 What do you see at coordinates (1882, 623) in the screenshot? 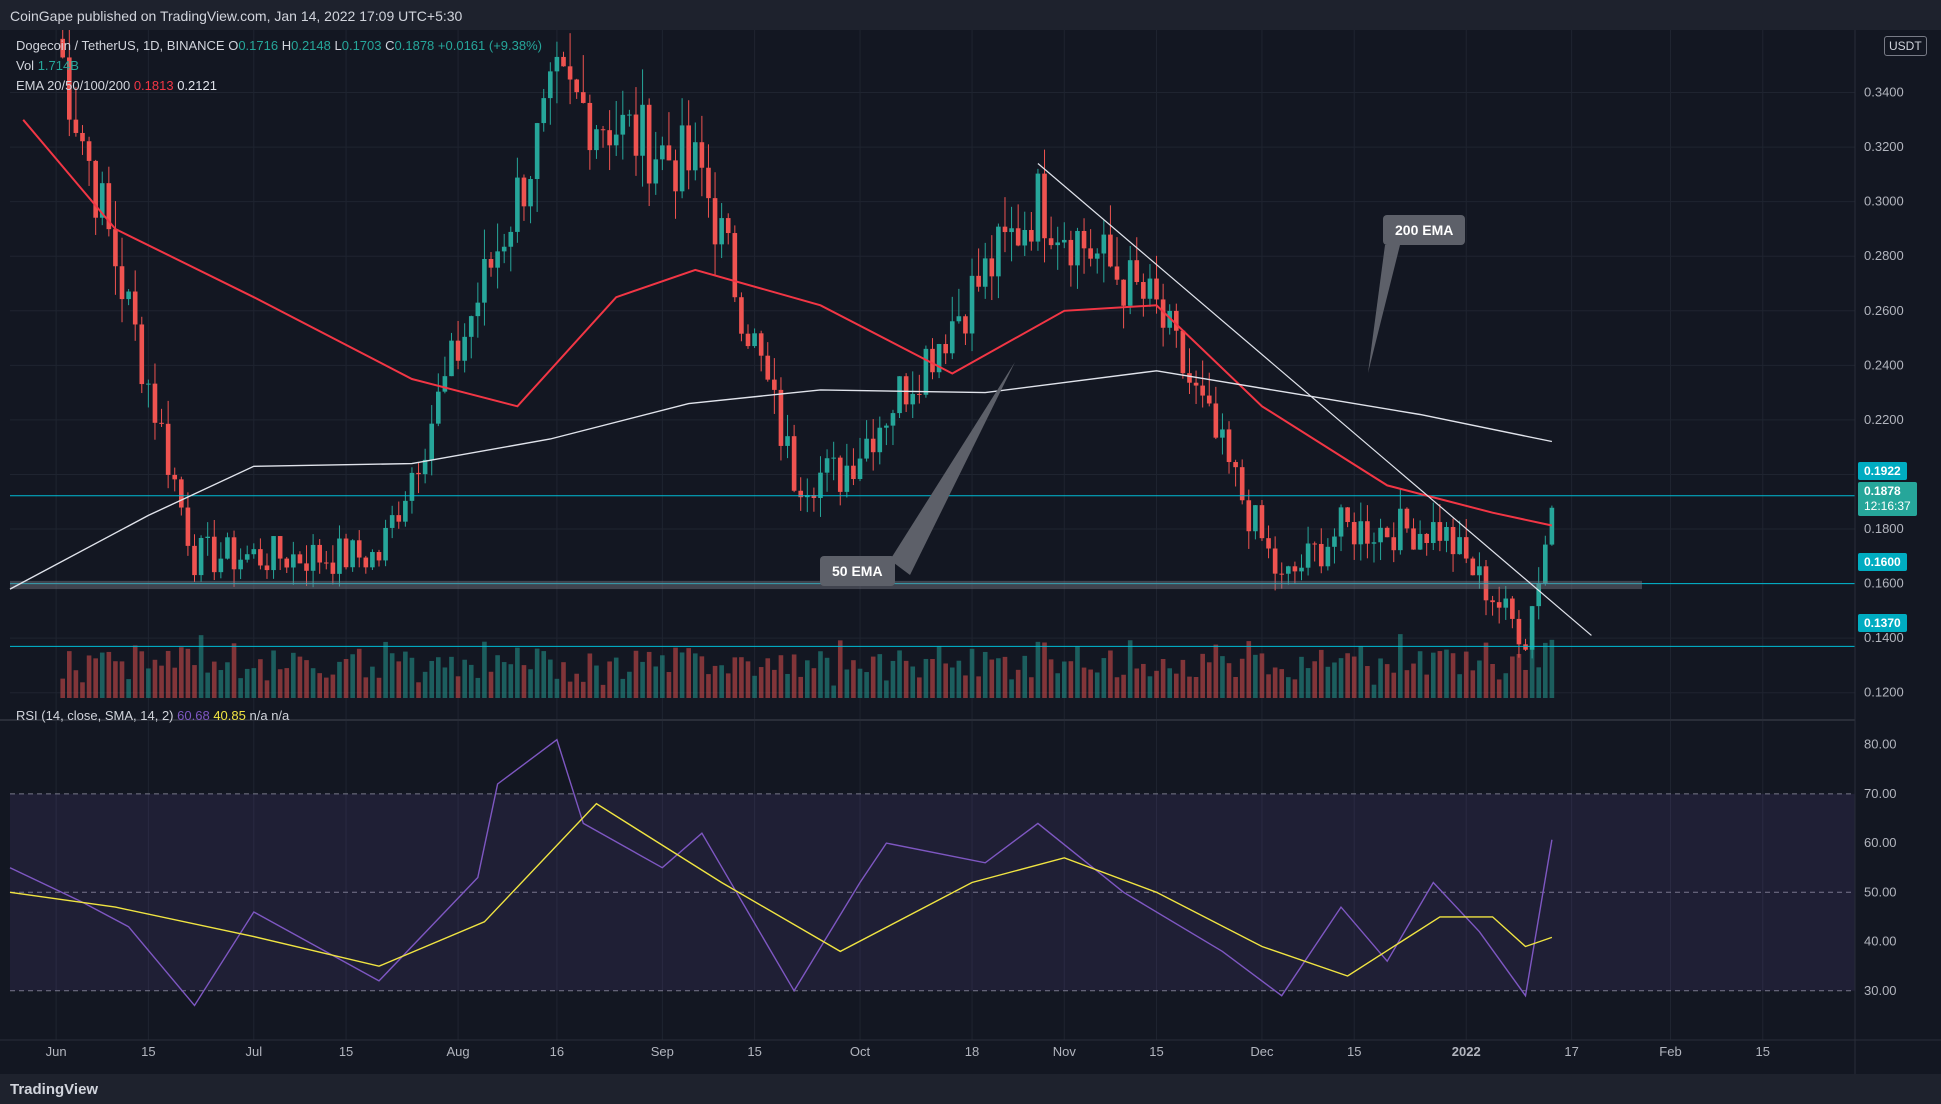
I see `support-2-price-label: 0.1370` at bounding box center [1882, 623].